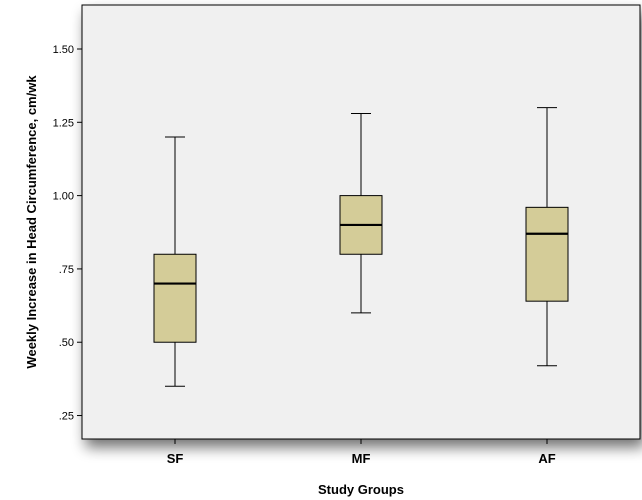 The height and width of the screenshot is (500, 642). I want to click on y-tick-label: 1.25, so click(63, 123).